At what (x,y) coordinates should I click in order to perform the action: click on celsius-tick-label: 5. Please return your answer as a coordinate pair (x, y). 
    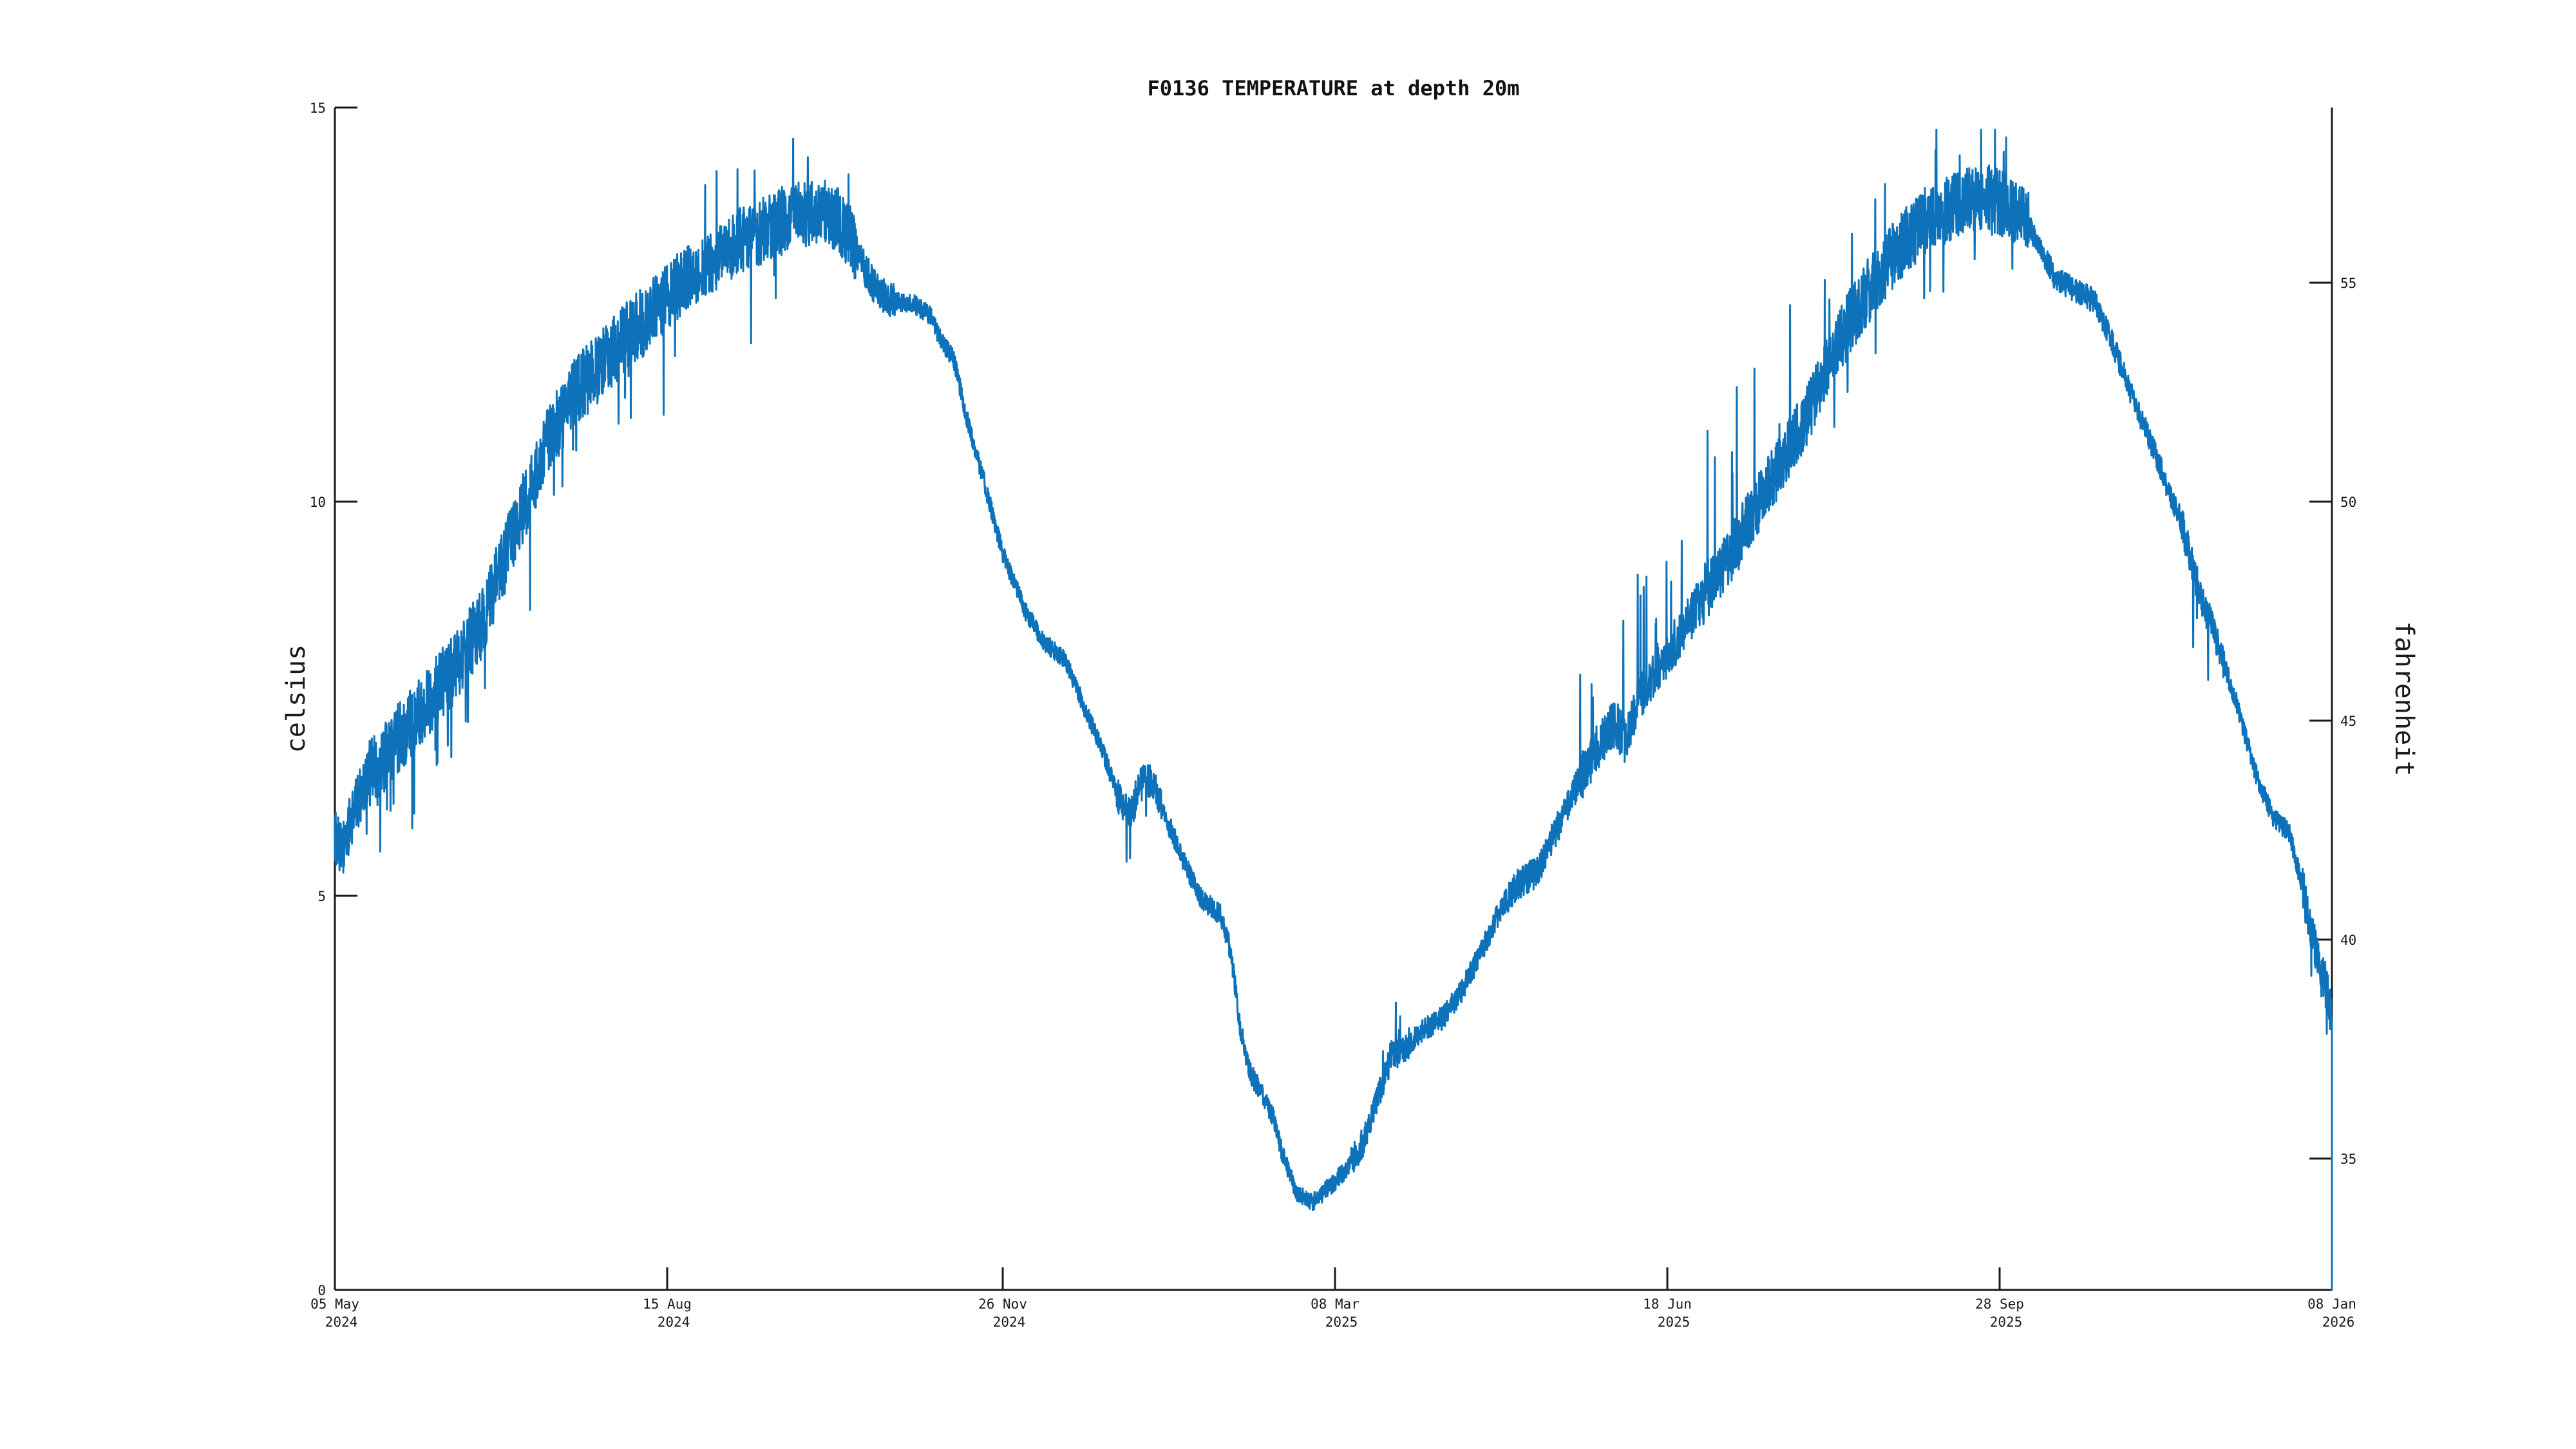
    Looking at the image, I should click on (321, 897).